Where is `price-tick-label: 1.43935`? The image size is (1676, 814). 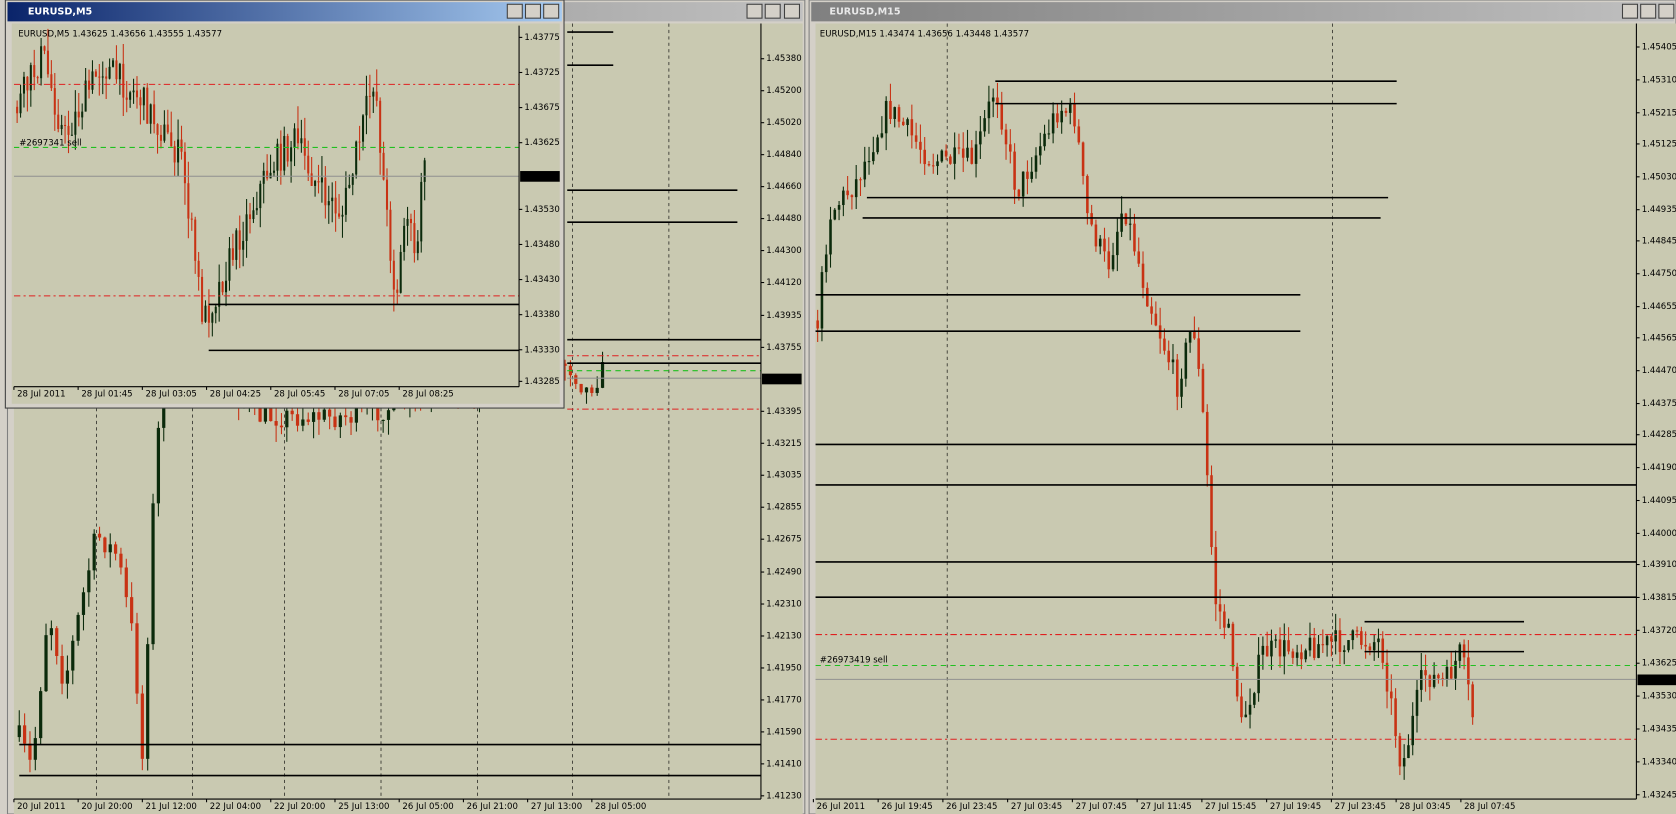 price-tick-label: 1.43935 is located at coordinates (783, 316).